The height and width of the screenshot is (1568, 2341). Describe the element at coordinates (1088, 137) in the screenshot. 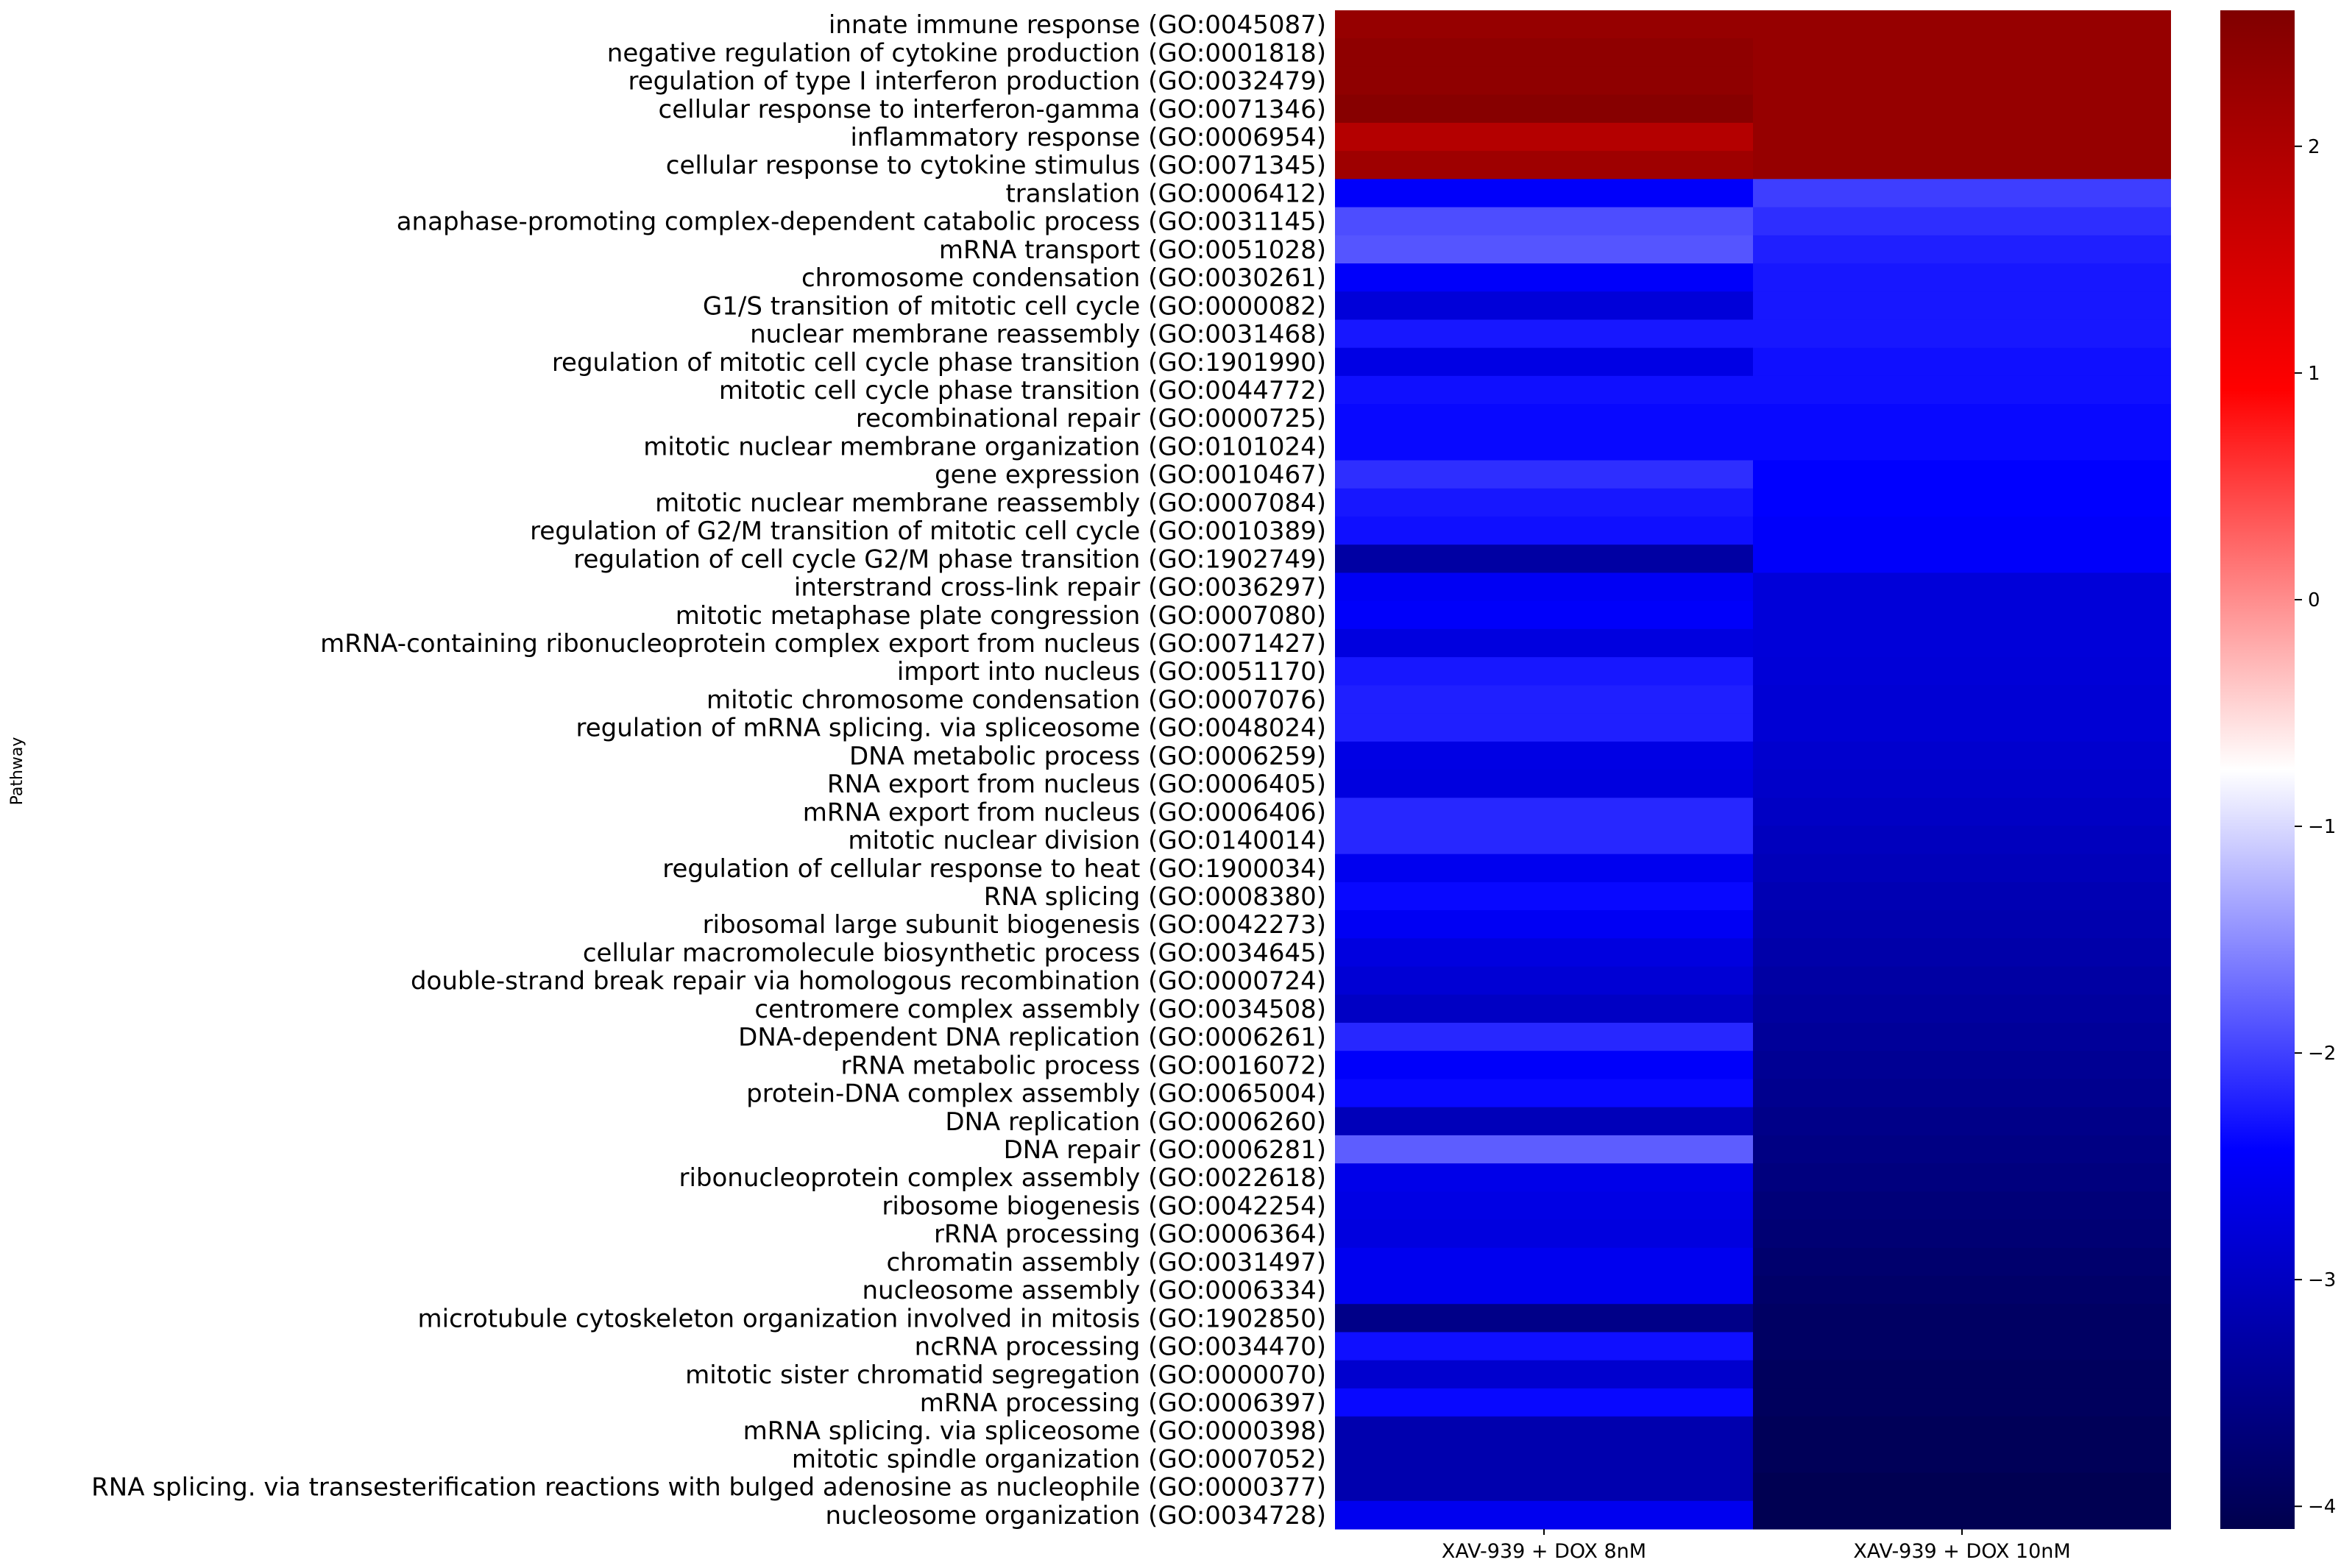

I see `row-label: inflammatory response (GO:0006954)` at that location.